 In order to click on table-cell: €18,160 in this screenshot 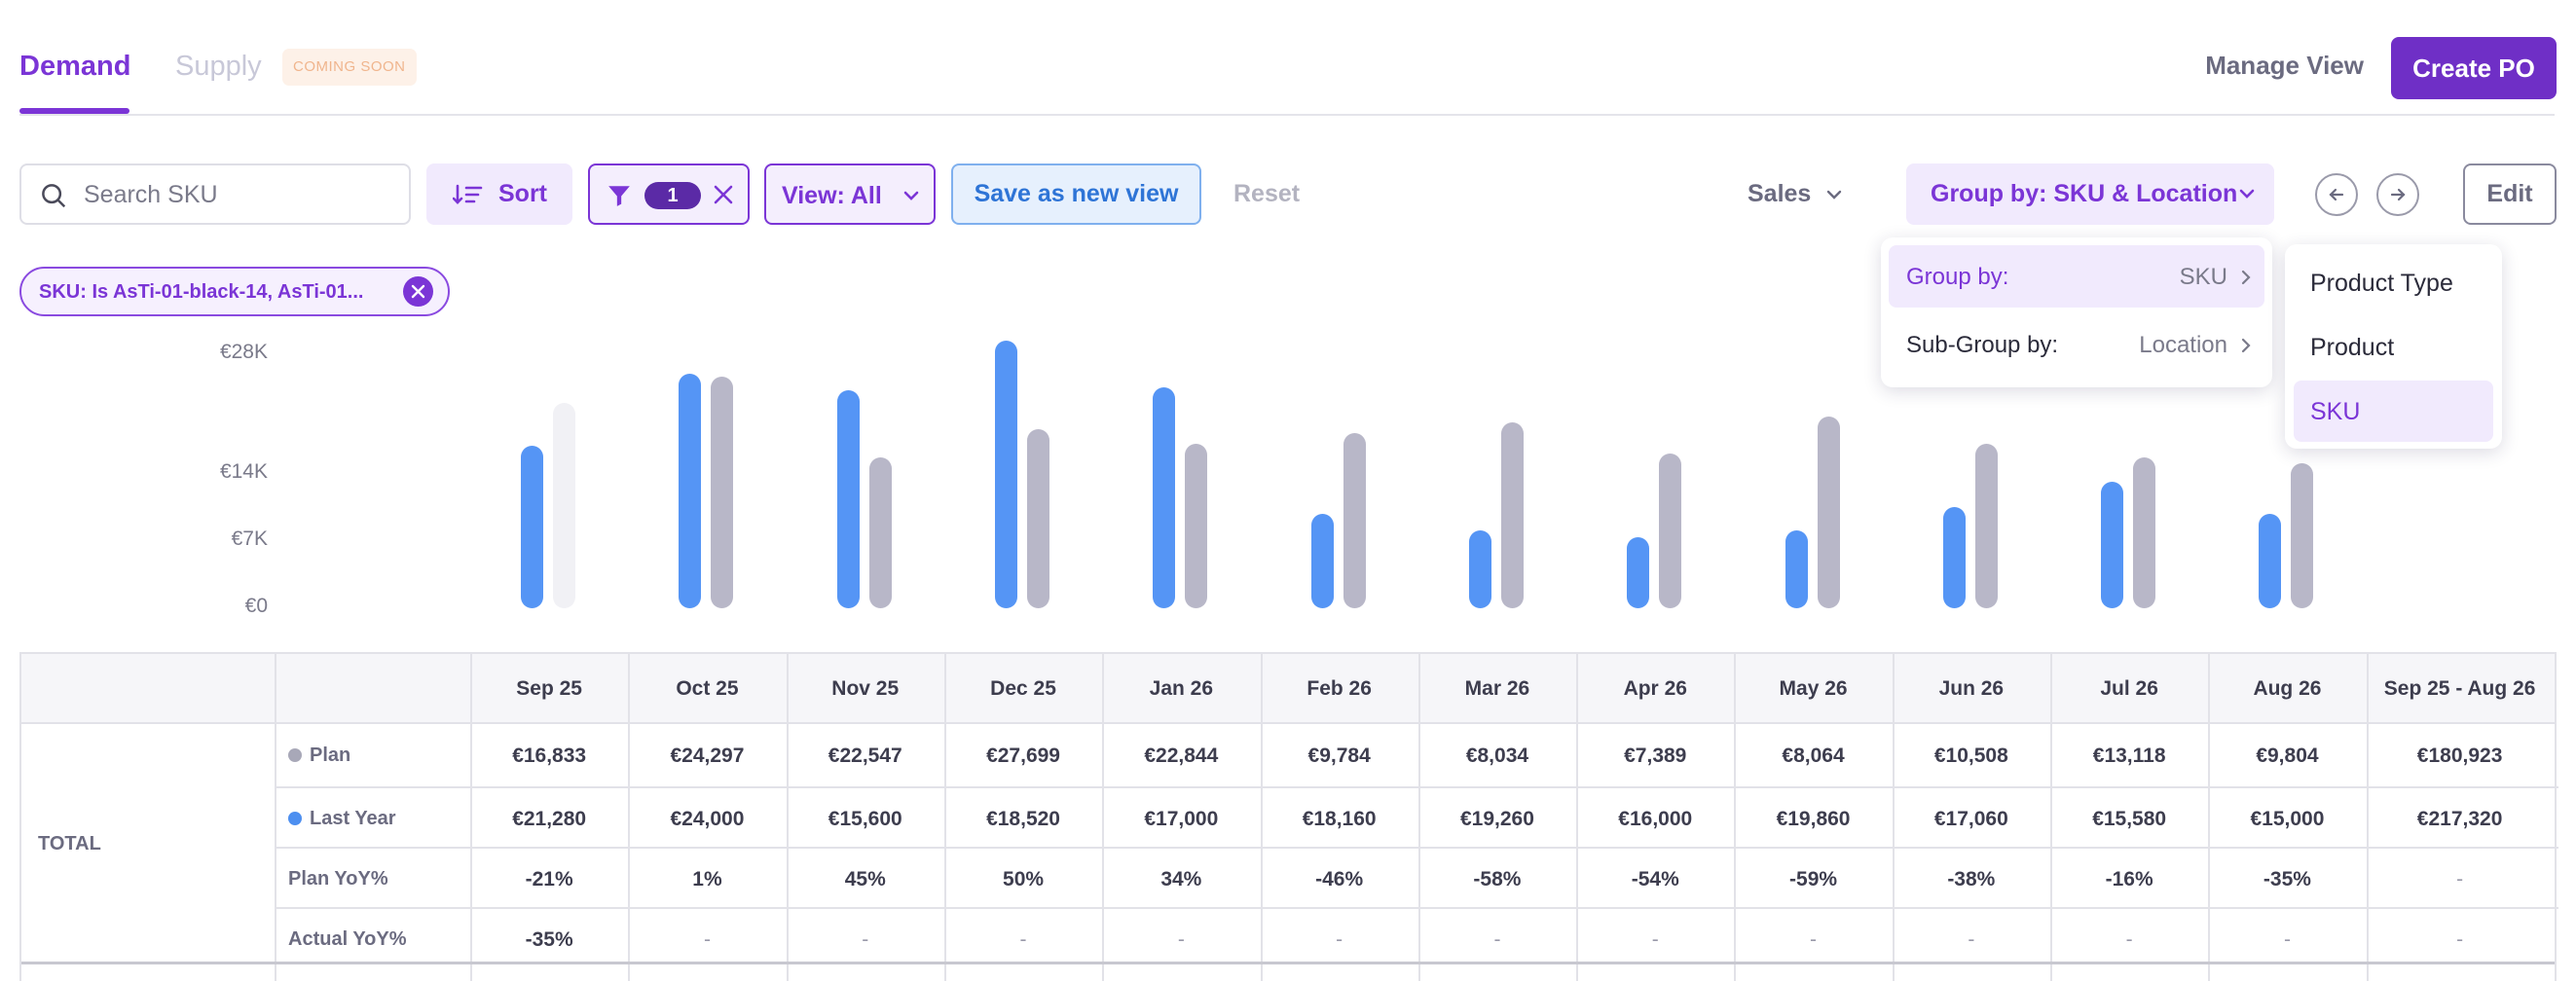, I will do `click(1339, 819)`.